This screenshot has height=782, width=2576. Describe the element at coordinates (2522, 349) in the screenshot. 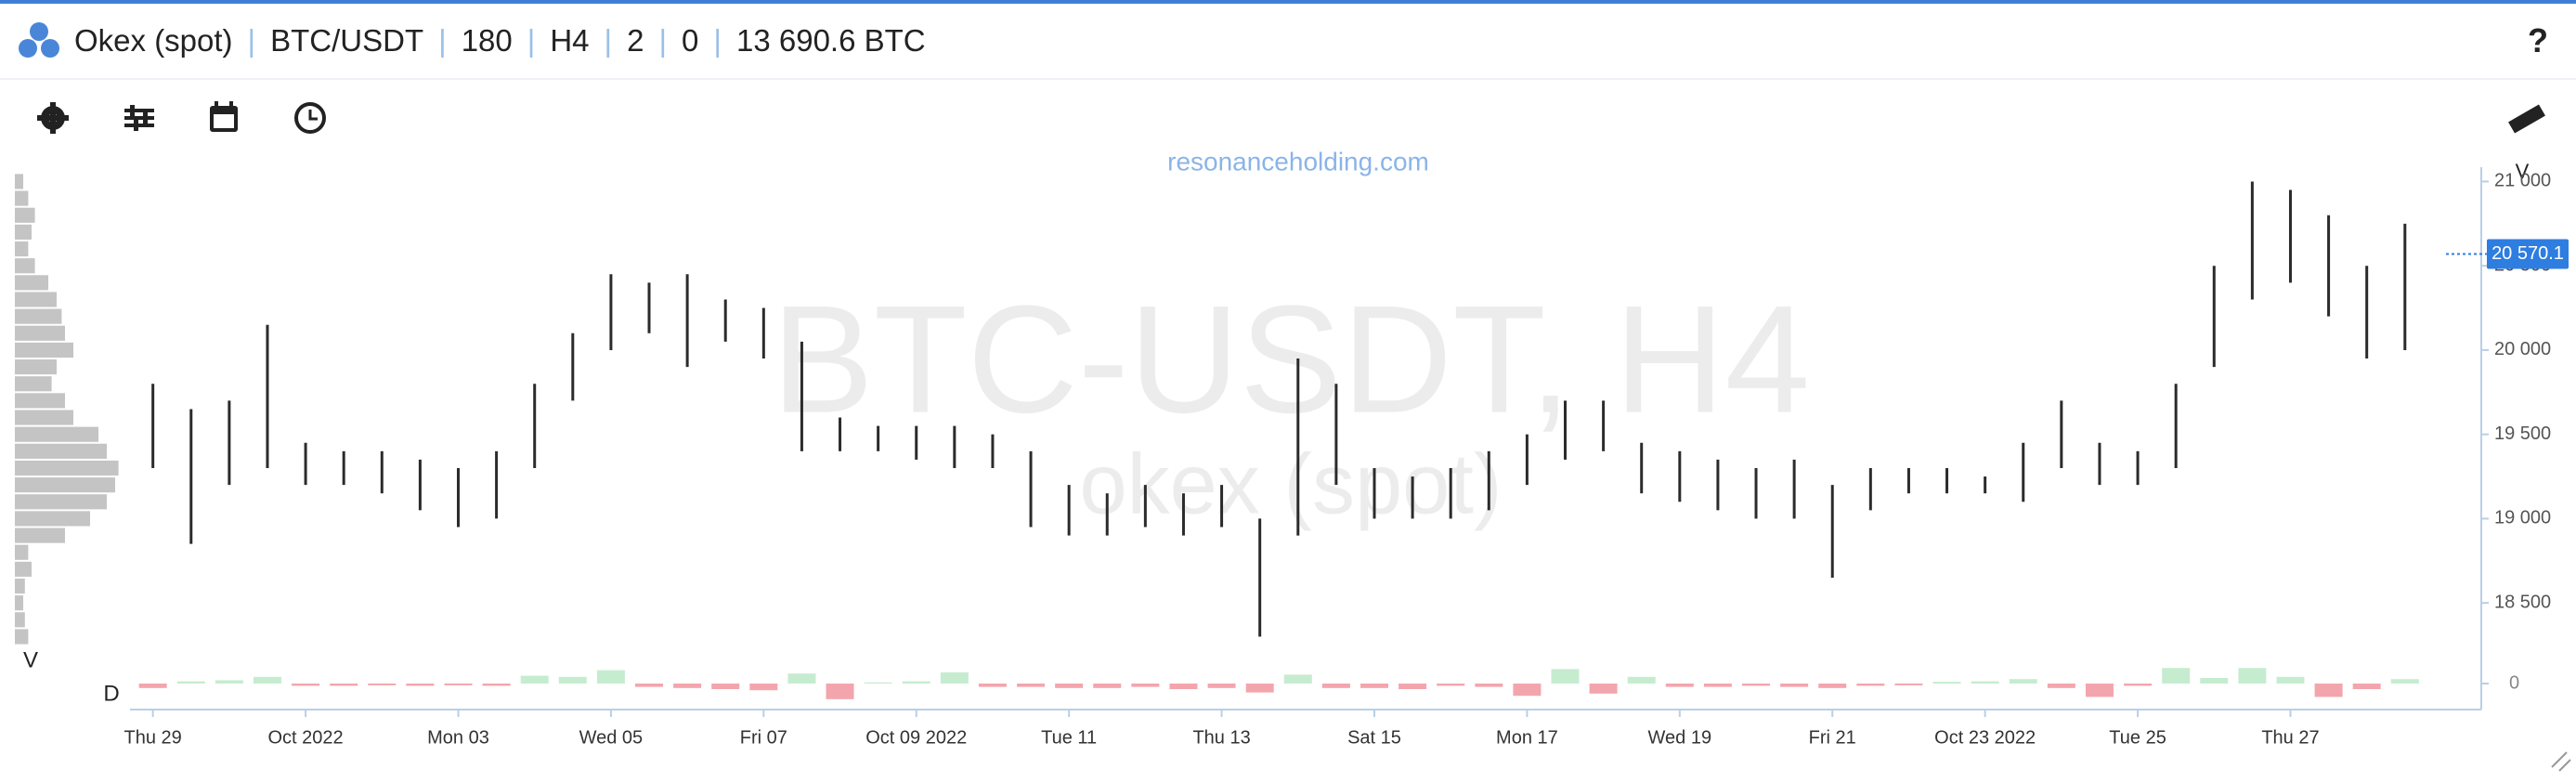

I see `y-tick-label: 20 000` at that location.